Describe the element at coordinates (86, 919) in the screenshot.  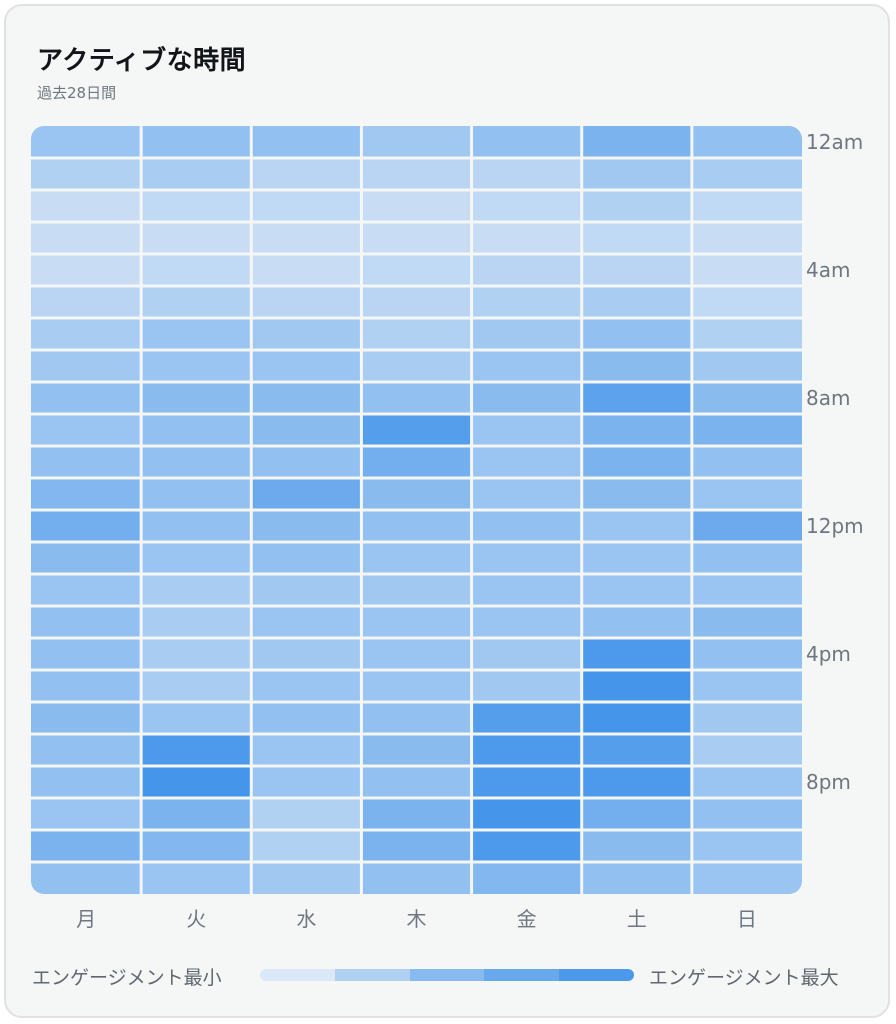
I see `x-tick-label: 月` at that location.